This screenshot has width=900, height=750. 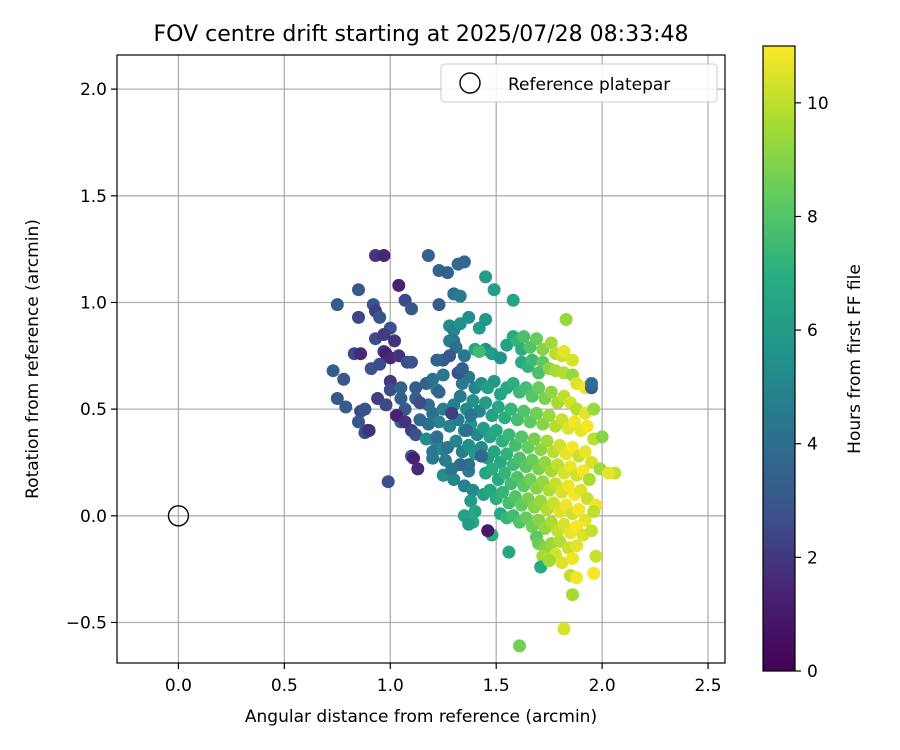 What do you see at coordinates (812, 558) in the screenshot?
I see `colorbar-tick-label: 2` at bounding box center [812, 558].